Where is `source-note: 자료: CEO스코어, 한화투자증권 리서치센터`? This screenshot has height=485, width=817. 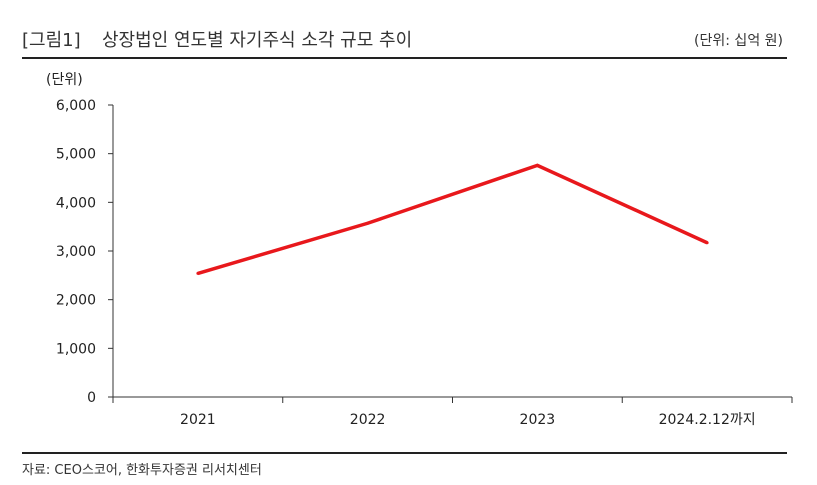 source-note: 자료: CEO스코어, 한화투자증권 리서치센터 is located at coordinates (142, 470).